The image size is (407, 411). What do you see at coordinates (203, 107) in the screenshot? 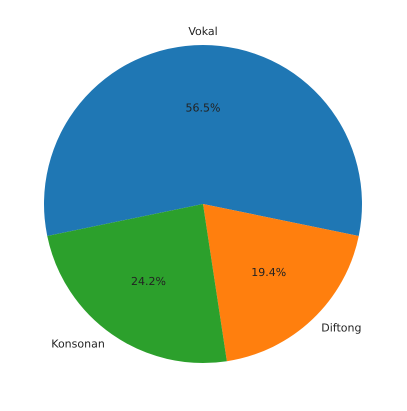
I see `data-label: 56.5%` at bounding box center [203, 107].